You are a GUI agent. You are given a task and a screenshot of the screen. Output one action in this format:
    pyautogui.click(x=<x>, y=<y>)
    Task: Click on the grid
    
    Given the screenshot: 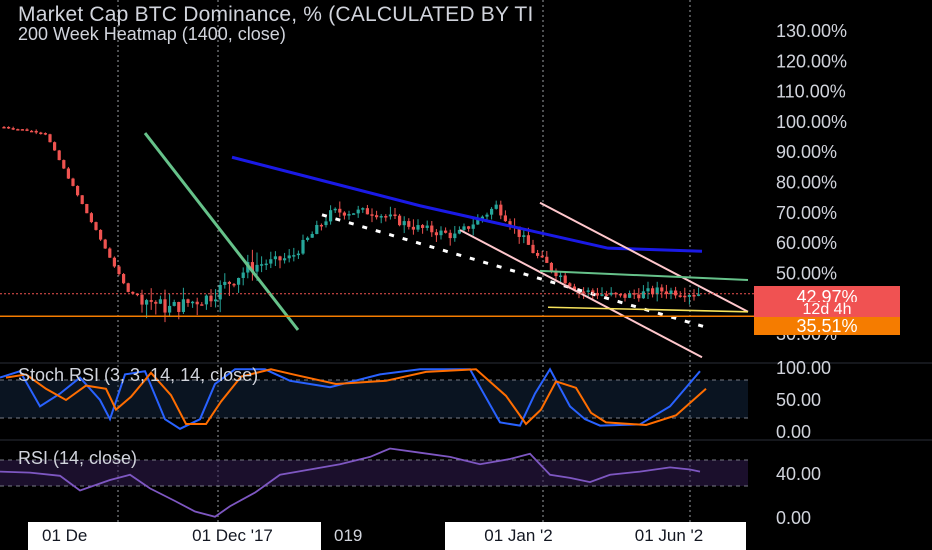 What is the action you would take?
    pyautogui.click(x=466, y=401)
    